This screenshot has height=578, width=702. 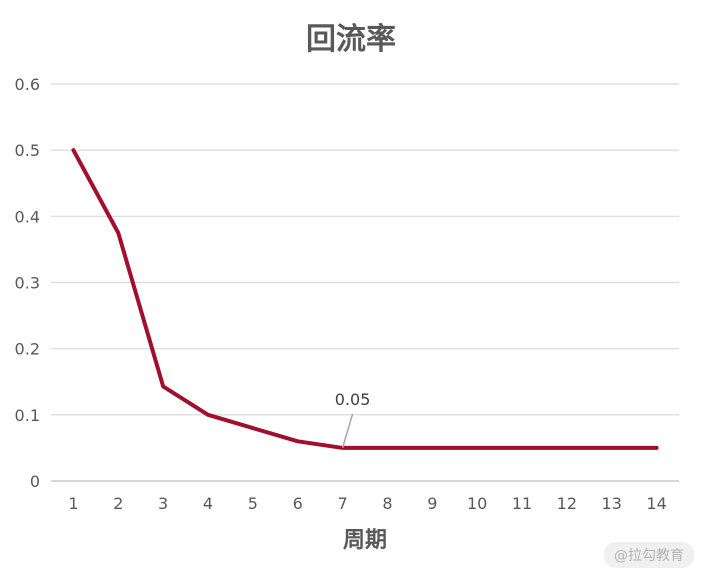 I want to click on annotation-leader-line, so click(x=347, y=431).